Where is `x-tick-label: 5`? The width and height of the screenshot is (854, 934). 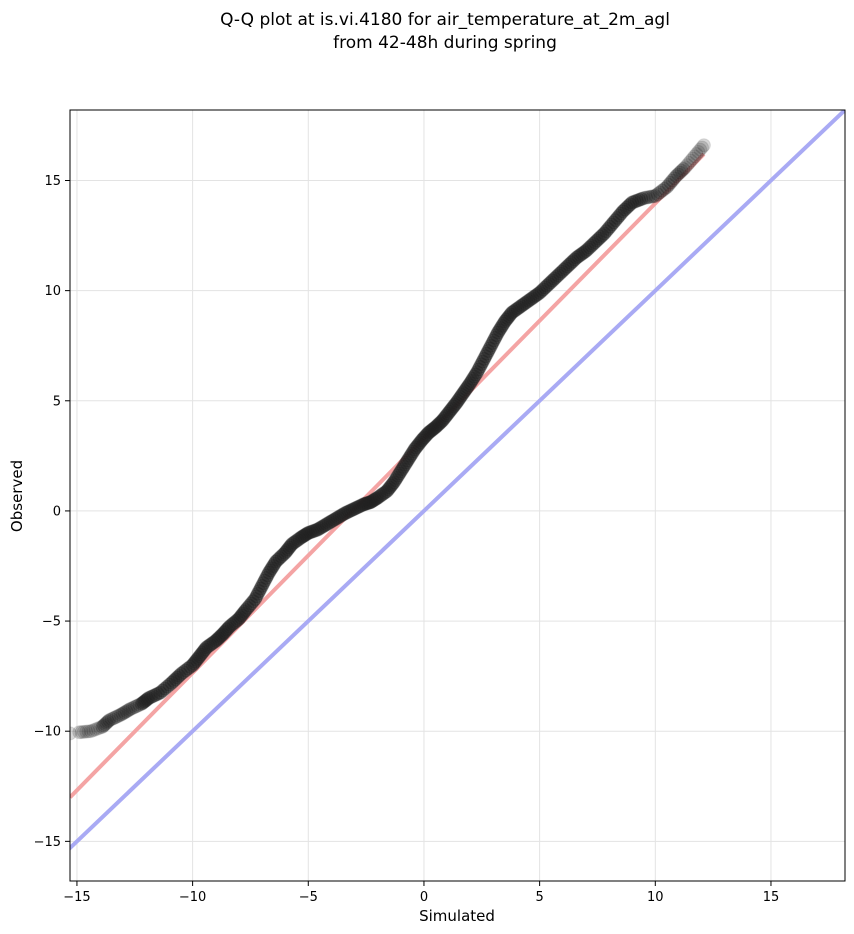
x-tick-label: 5 is located at coordinates (539, 897).